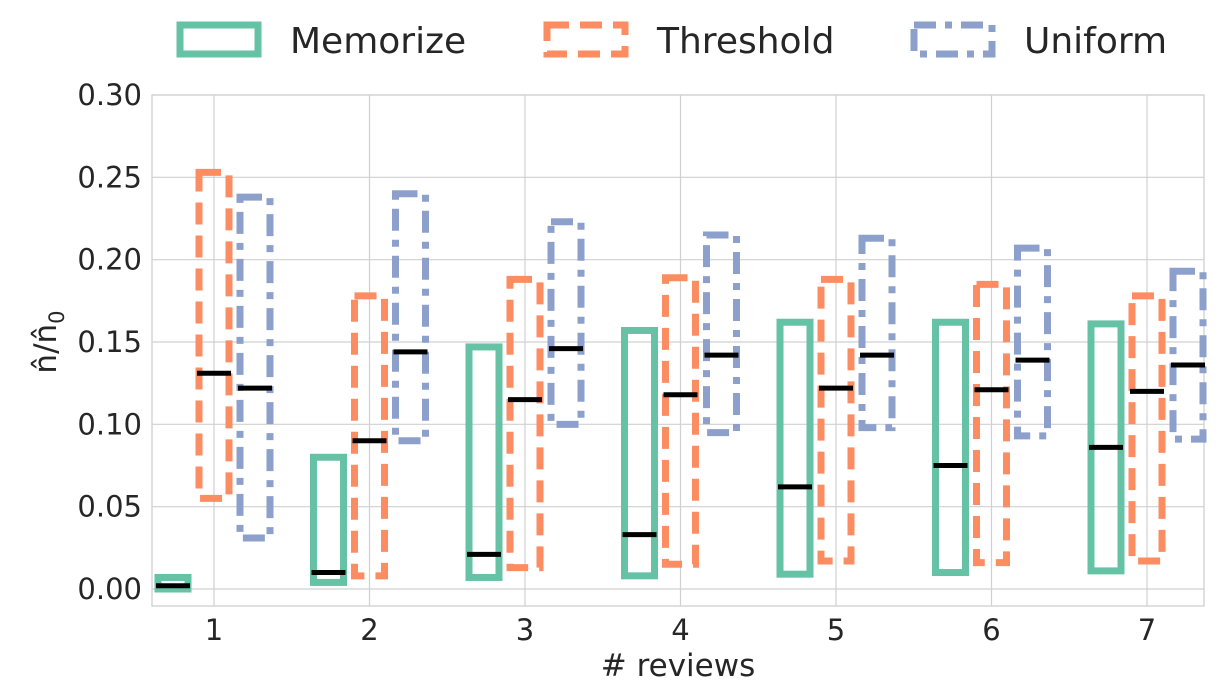 The image size is (1218, 693). Describe the element at coordinates (586, 39) in the screenshot. I see `threshold-legend-swatch` at that location.